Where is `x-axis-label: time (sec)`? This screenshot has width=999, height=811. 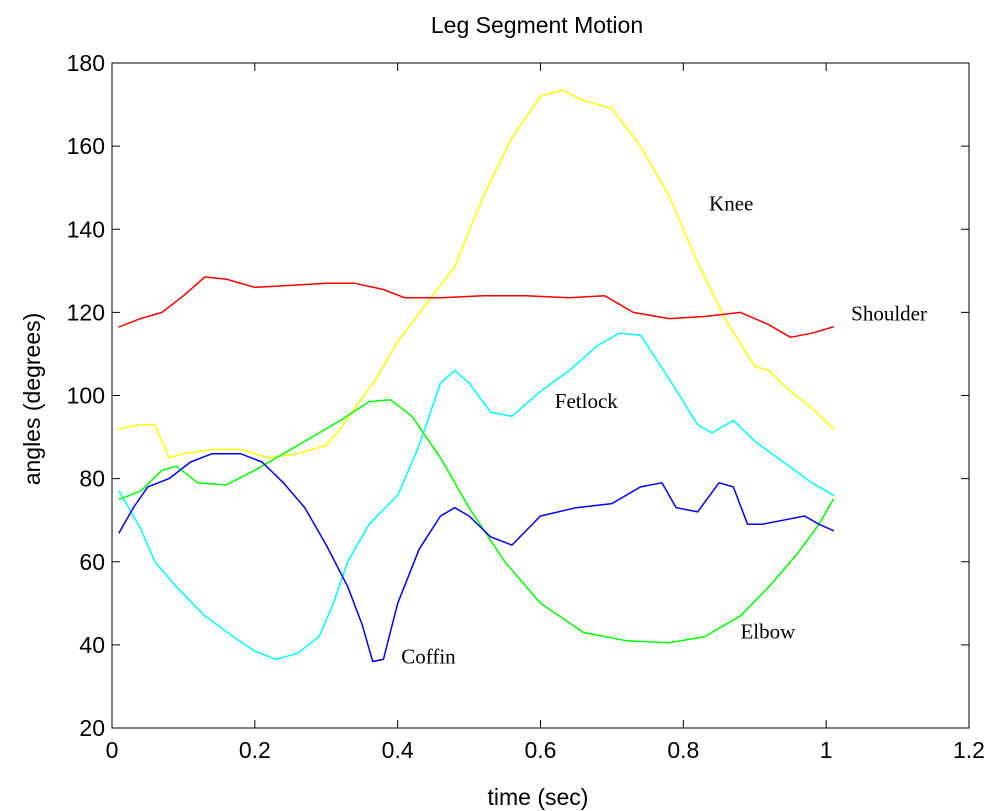
x-axis-label: time (sec) is located at coordinates (538, 797).